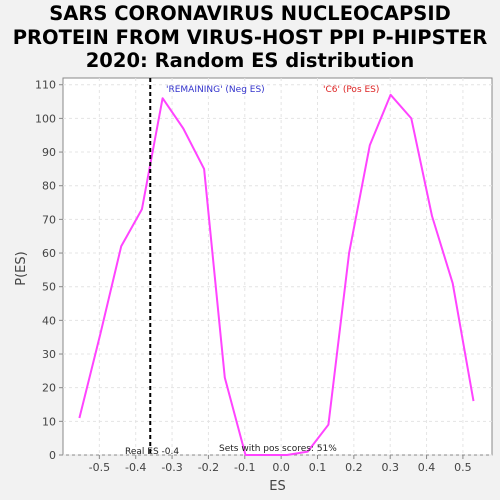 The height and width of the screenshot is (500, 500). What do you see at coordinates (52, 455) in the screenshot?
I see `y-tick-label: 0` at bounding box center [52, 455].